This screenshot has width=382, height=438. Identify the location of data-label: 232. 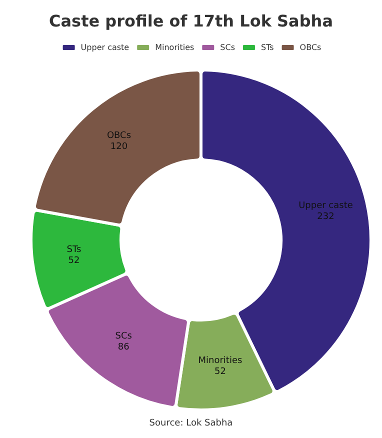
(325, 217).